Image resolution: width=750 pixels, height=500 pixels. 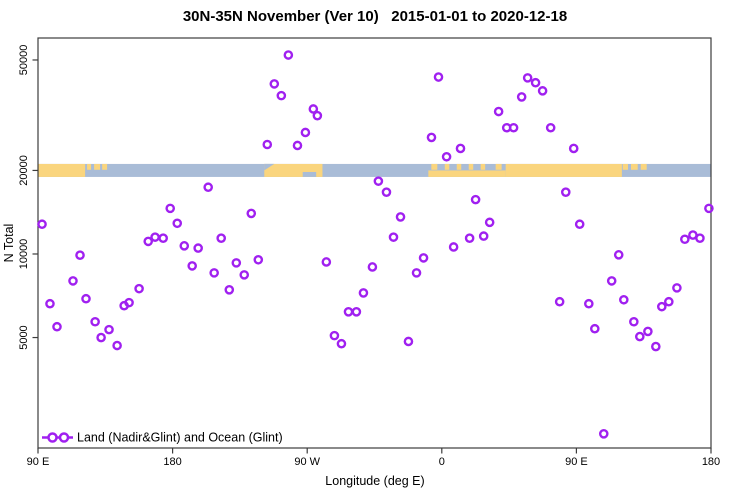 I want to click on y-tick-label: 20000, so click(x=24, y=170).